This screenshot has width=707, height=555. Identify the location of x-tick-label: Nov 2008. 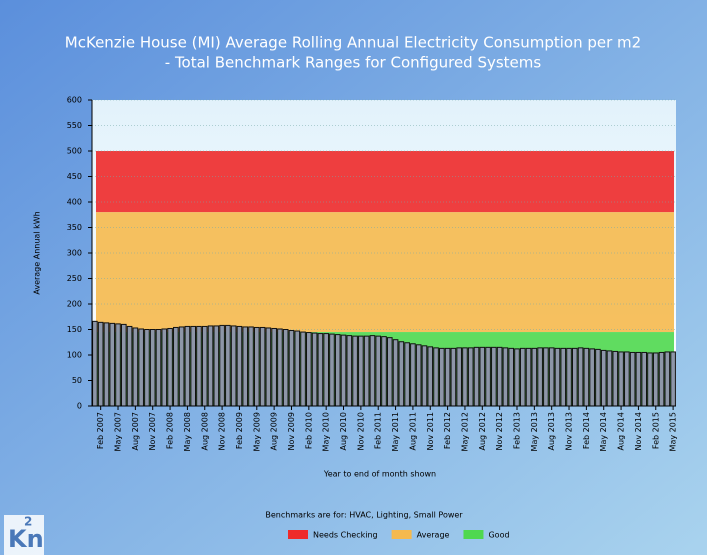
(222, 431).